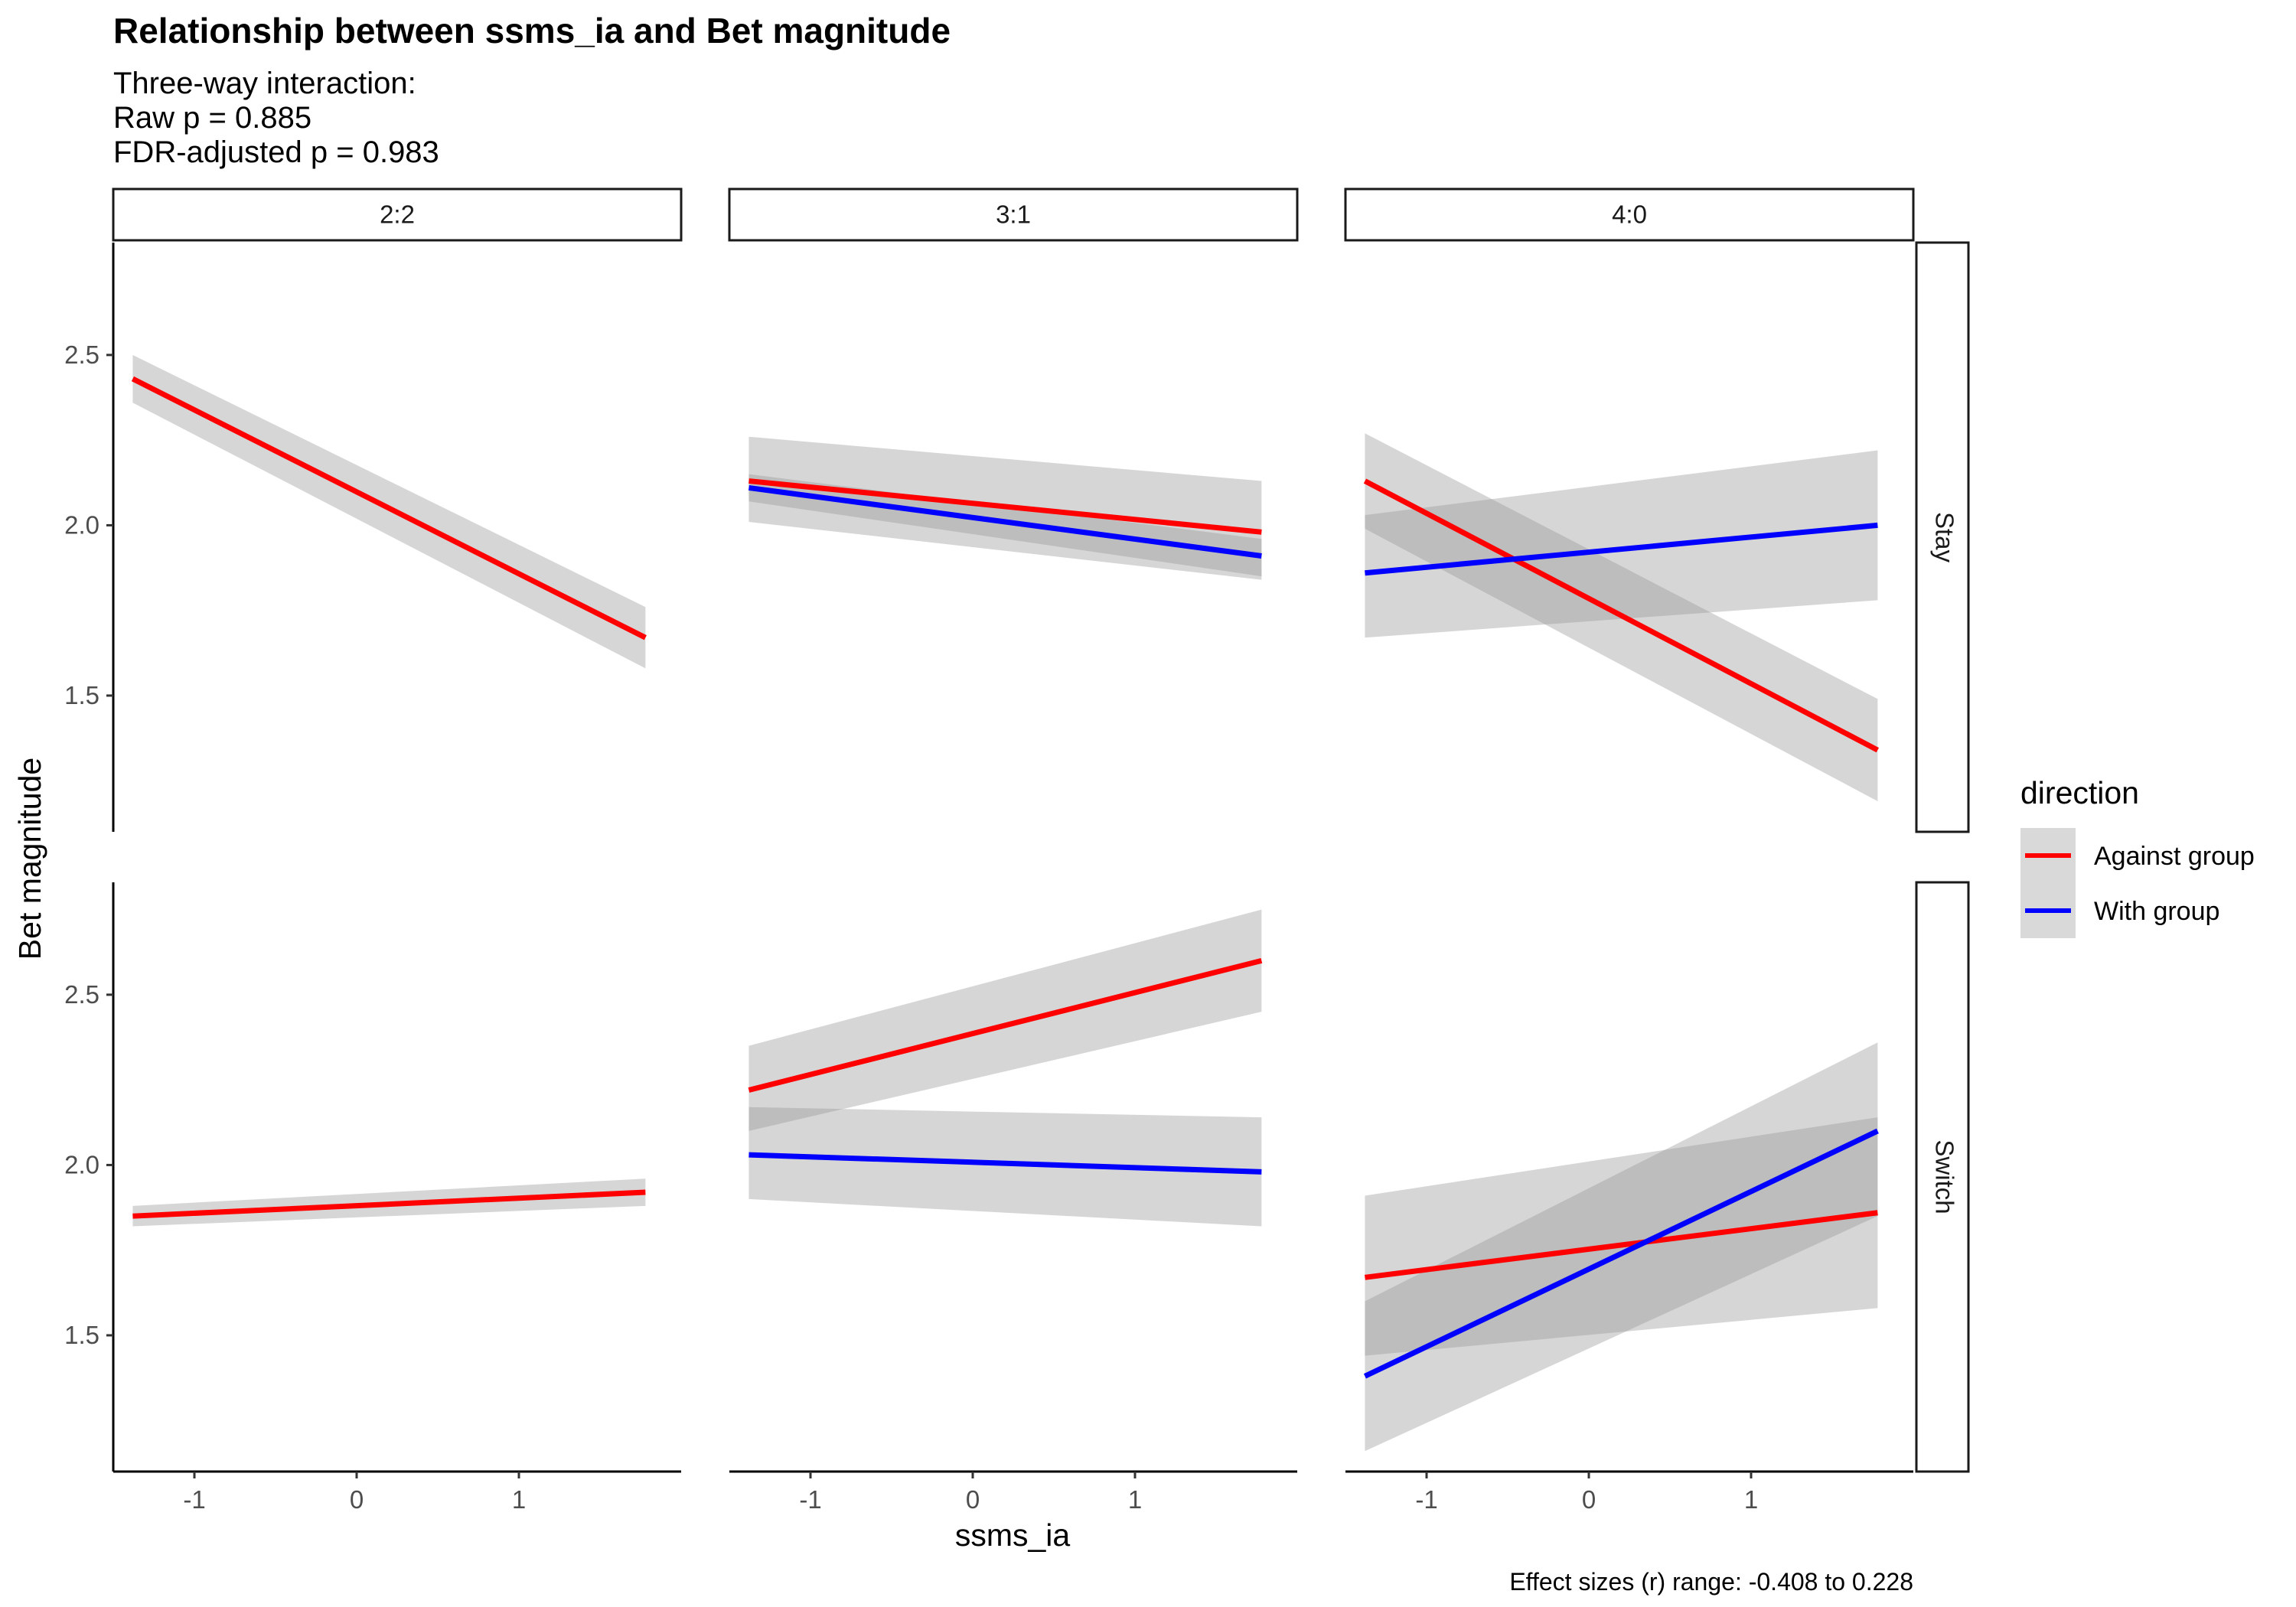  I want to click on trend-line-2-2-switch-against-group, so click(389, 1204).